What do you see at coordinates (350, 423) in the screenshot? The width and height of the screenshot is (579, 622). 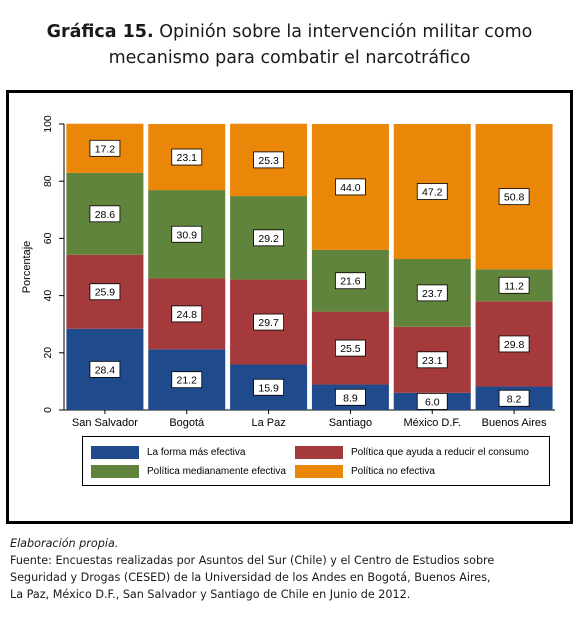 I see `x-tick-label: Santiago` at bounding box center [350, 423].